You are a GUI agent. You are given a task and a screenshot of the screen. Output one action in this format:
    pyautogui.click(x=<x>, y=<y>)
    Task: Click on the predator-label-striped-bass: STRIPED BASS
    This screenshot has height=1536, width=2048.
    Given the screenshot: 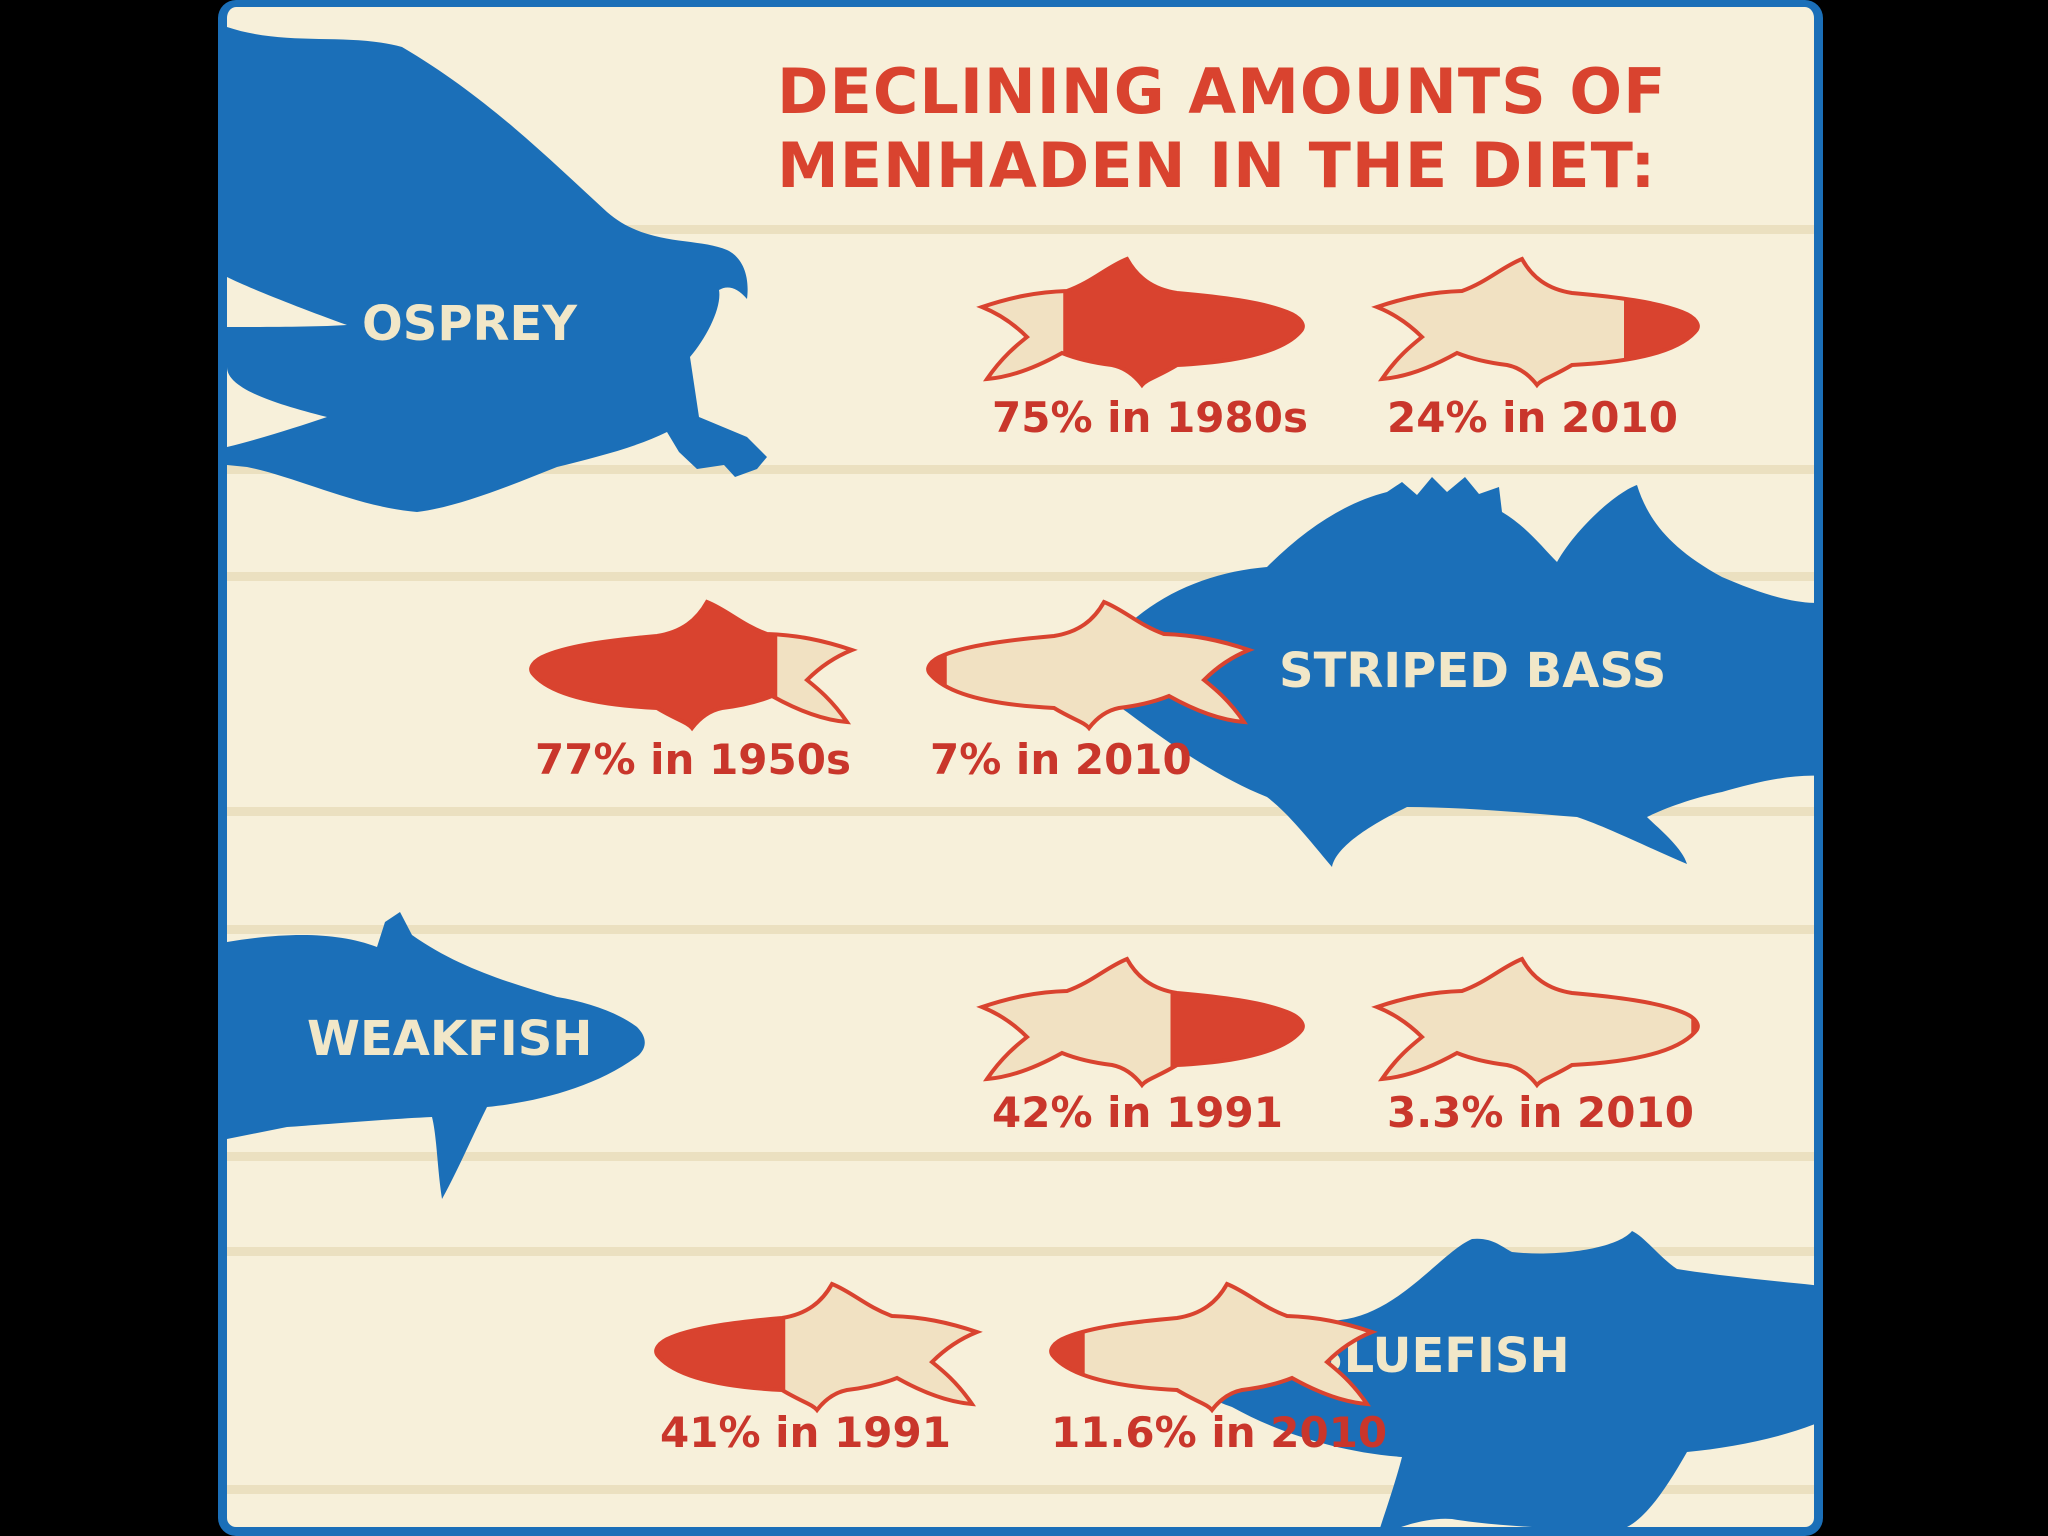 What is the action you would take?
    pyautogui.click(x=1472, y=671)
    